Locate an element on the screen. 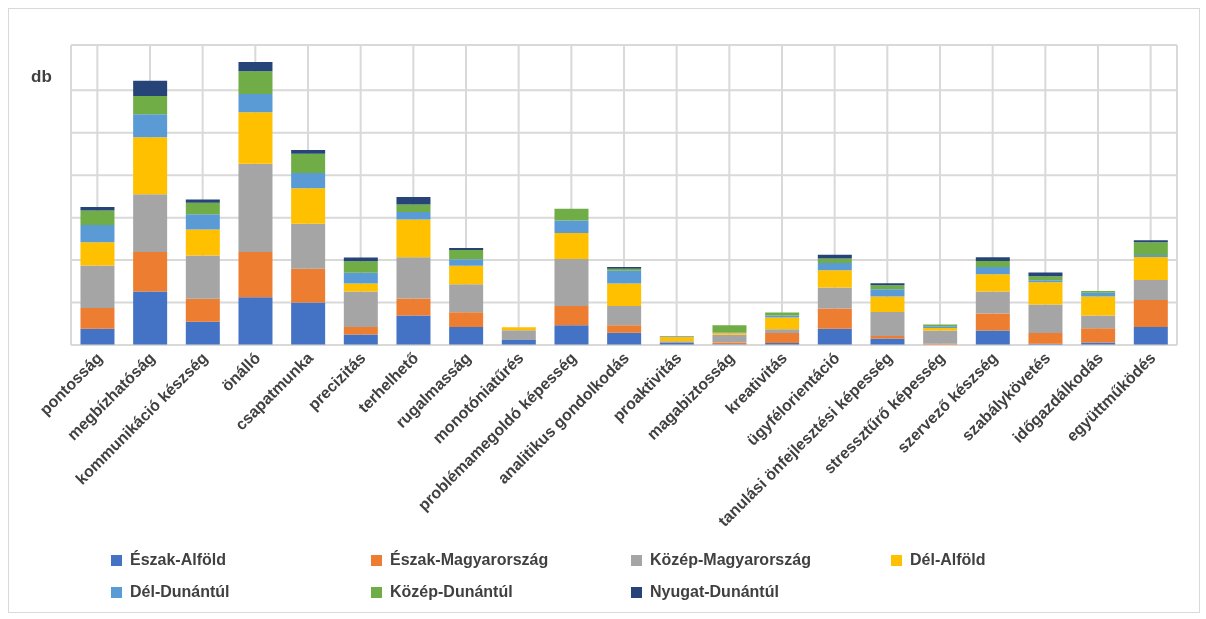 This screenshot has height=619, width=1206. legend-label: Nyugat-Dunántúl is located at coordinates (714, 592).